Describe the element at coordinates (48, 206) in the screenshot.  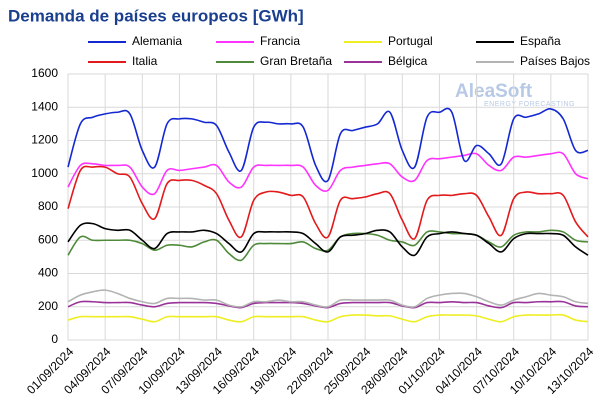
I see `y-tick-label: 800` at that location.